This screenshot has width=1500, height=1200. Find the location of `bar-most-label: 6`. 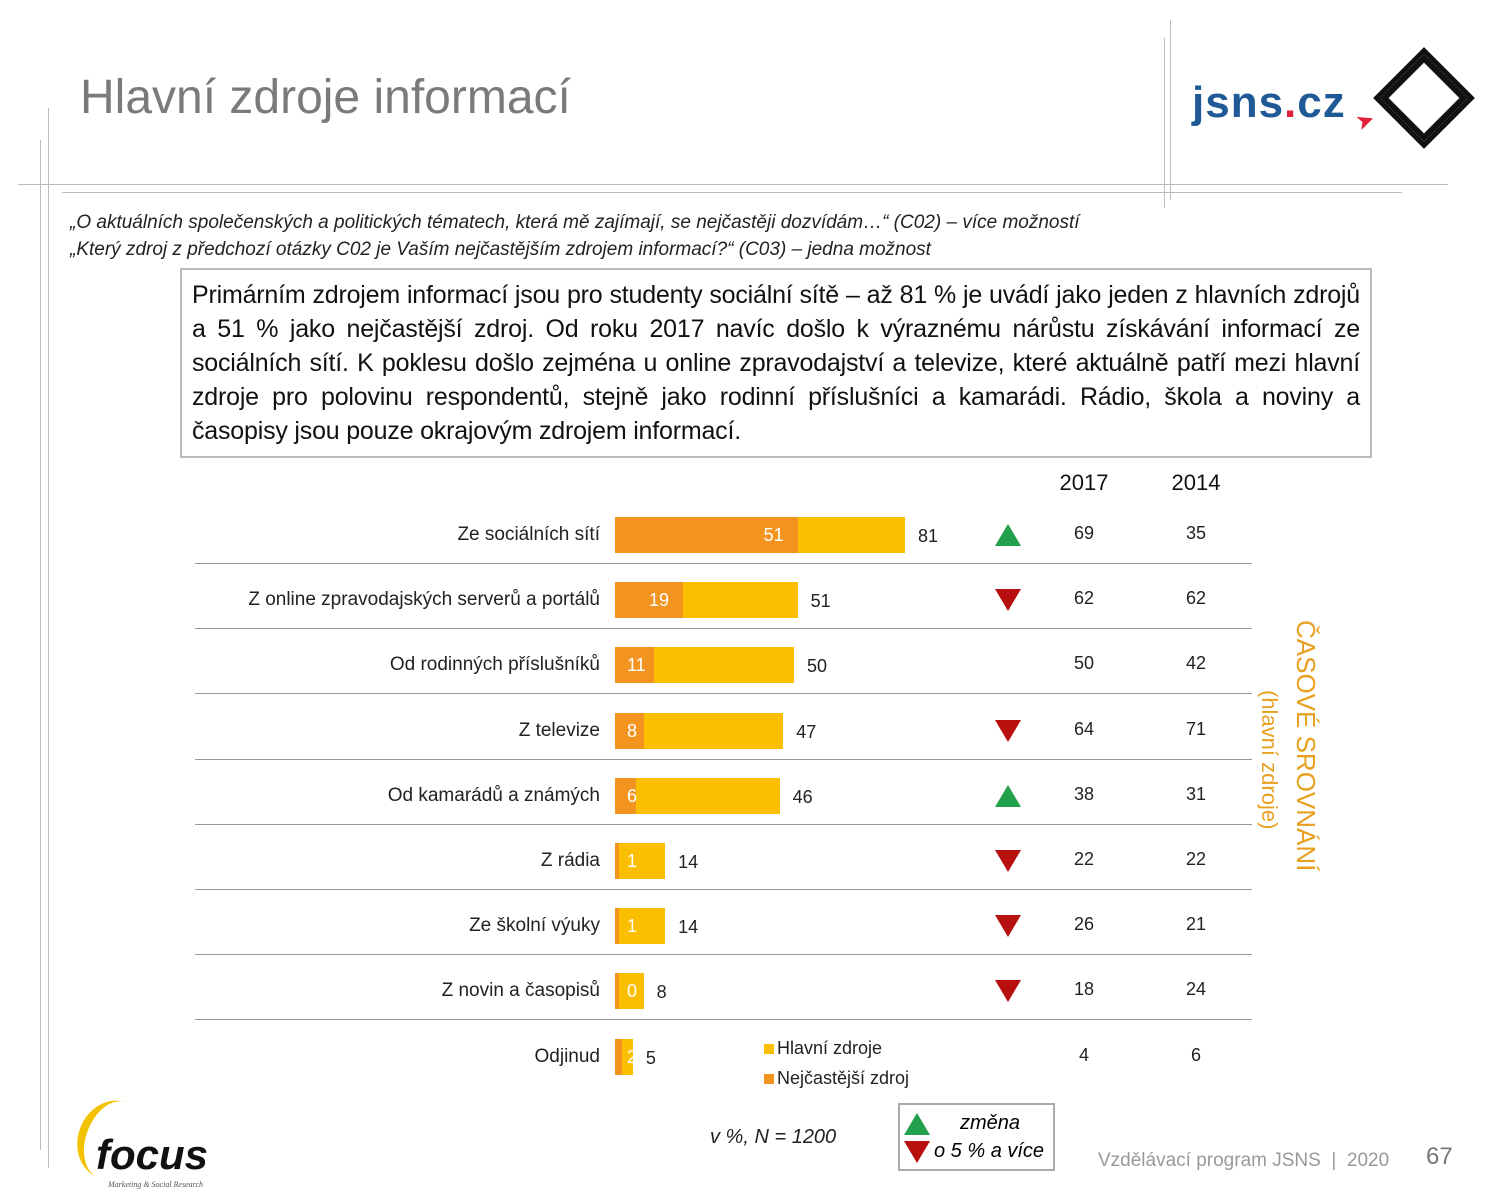

bar-most-label: 6 is located at coordinates (632, 795).